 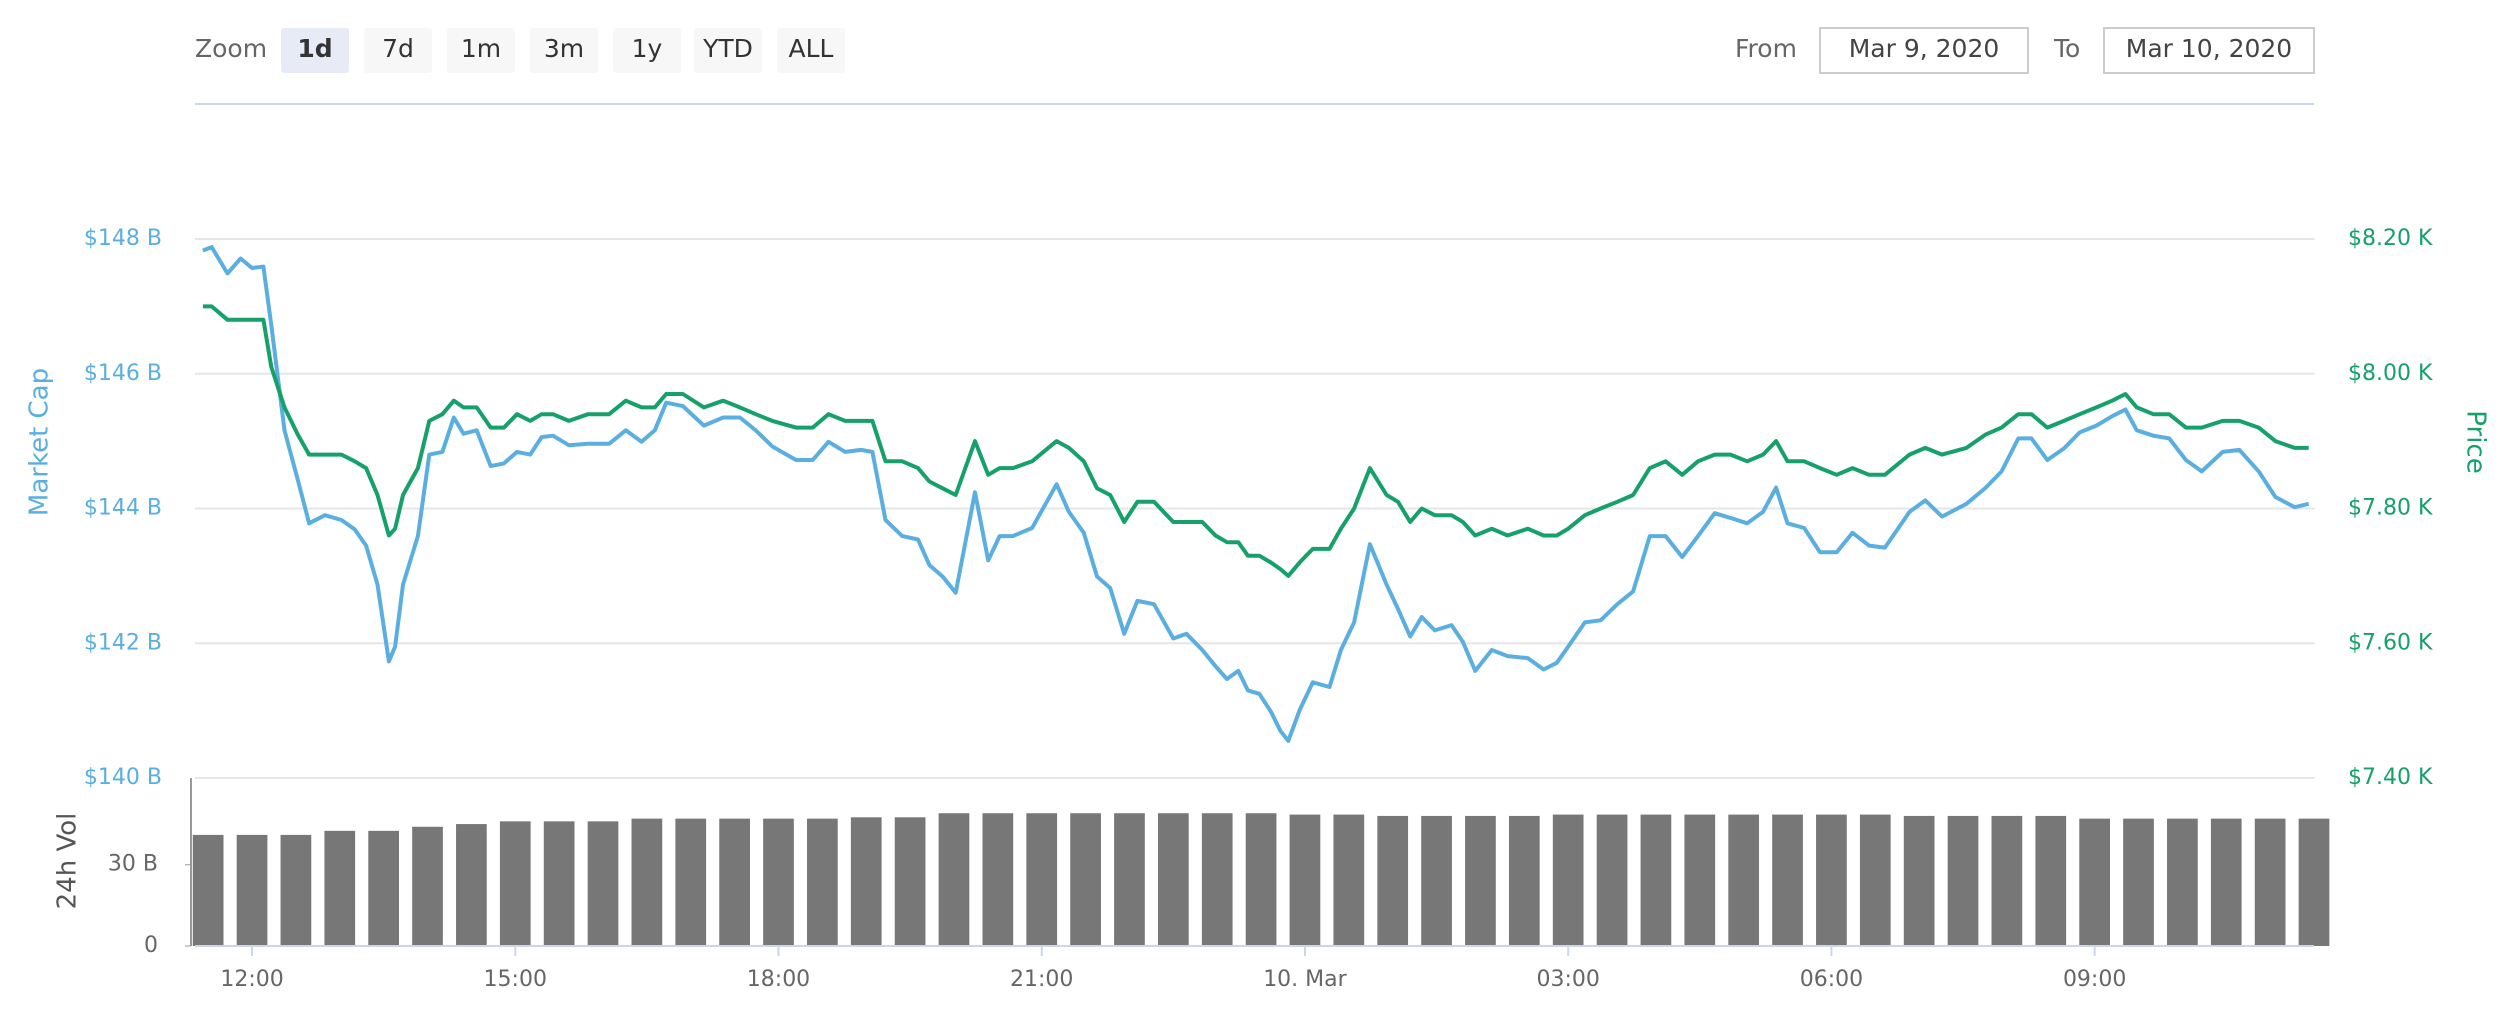 I want to click on to-label: To, so click(x=2066, y=48).